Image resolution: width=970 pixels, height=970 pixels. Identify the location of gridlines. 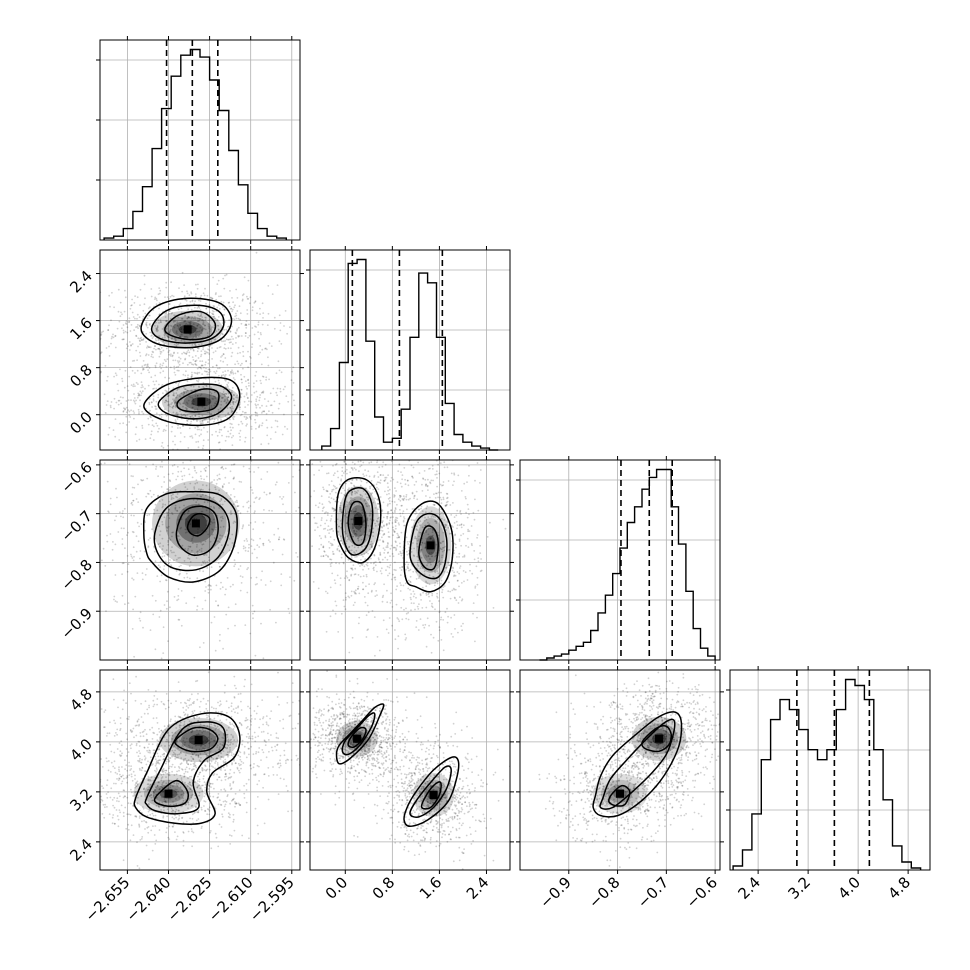
(833, 770).